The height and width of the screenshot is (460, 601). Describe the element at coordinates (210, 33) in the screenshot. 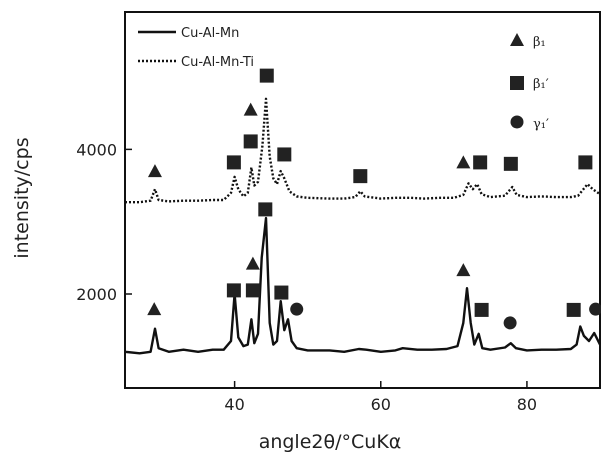

I see `legend-label-cu-al-mn: Cu-Al-Mn` at that location.